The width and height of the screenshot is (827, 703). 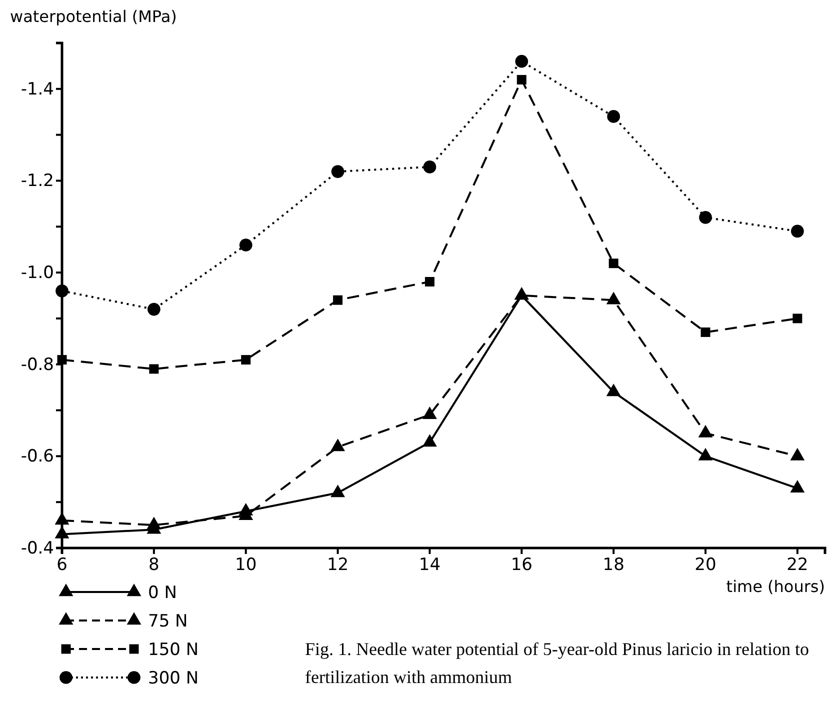 I want to click on y-tick-label: -0.8, so click(x=37, y=364).